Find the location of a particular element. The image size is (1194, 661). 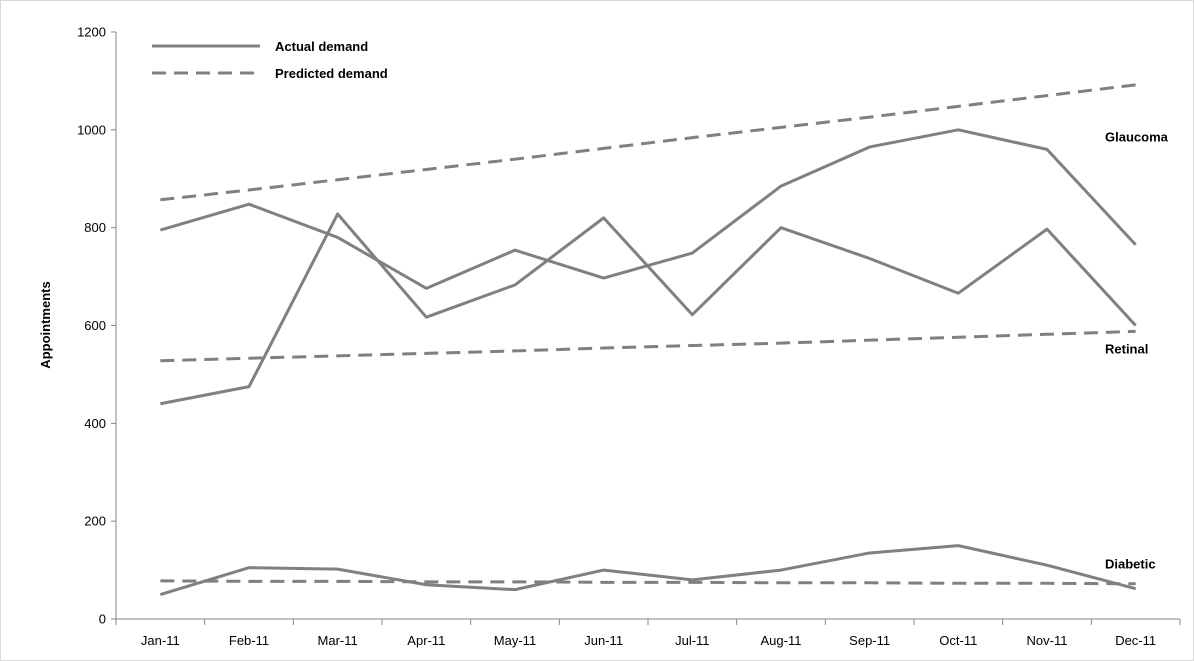

x-tick-label: Apr-11 is located at coordinates (426, 640).